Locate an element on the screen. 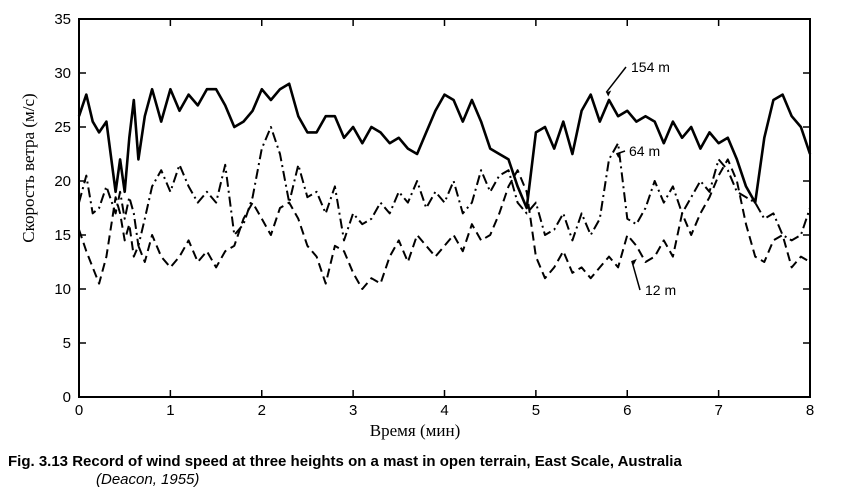 Image resolution: width=841 pixels, height=499 pixels. y-tick-label: 25 is located at coordinates (62, 127).